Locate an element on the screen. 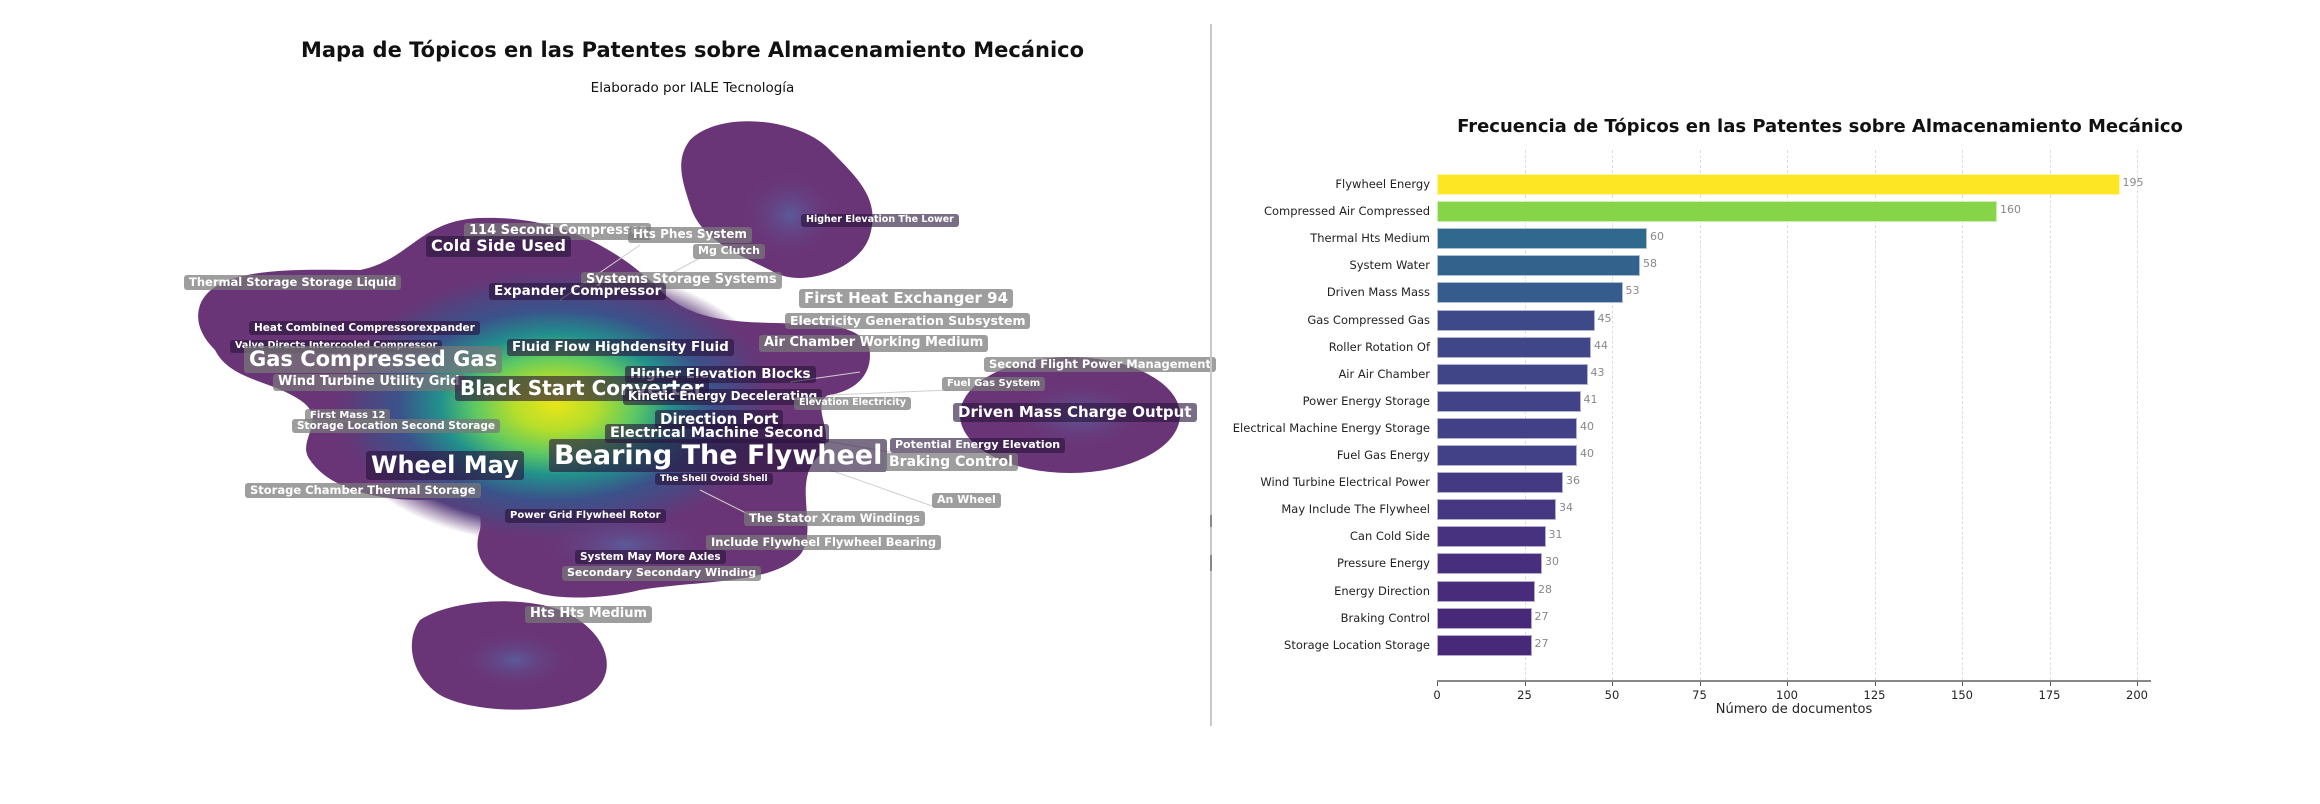  y-category-label: Gas Compressed Gas is located at coordinates (1368, 319).